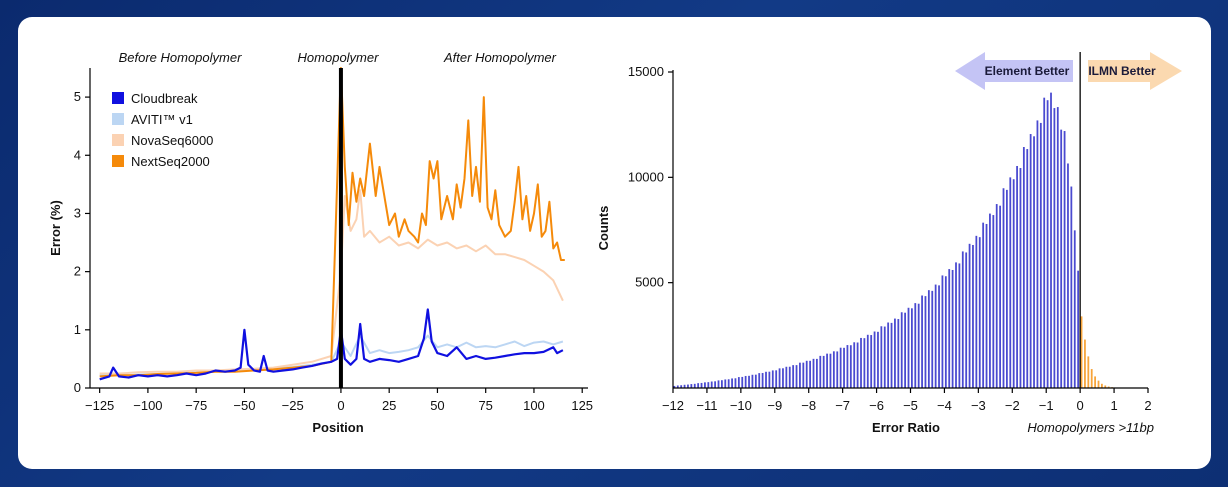  Describe the element at coordinates (339, 57) in the screenshot. I see `region-homopolymer-label: Homopolymer` at that location.